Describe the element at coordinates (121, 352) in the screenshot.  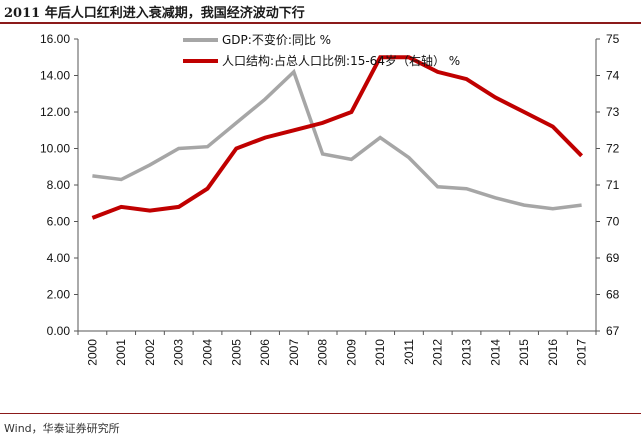
I see `x-tick-label: 2001` at that location.